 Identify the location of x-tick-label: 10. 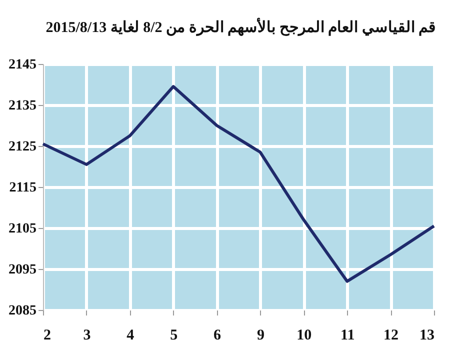
(304, 336).